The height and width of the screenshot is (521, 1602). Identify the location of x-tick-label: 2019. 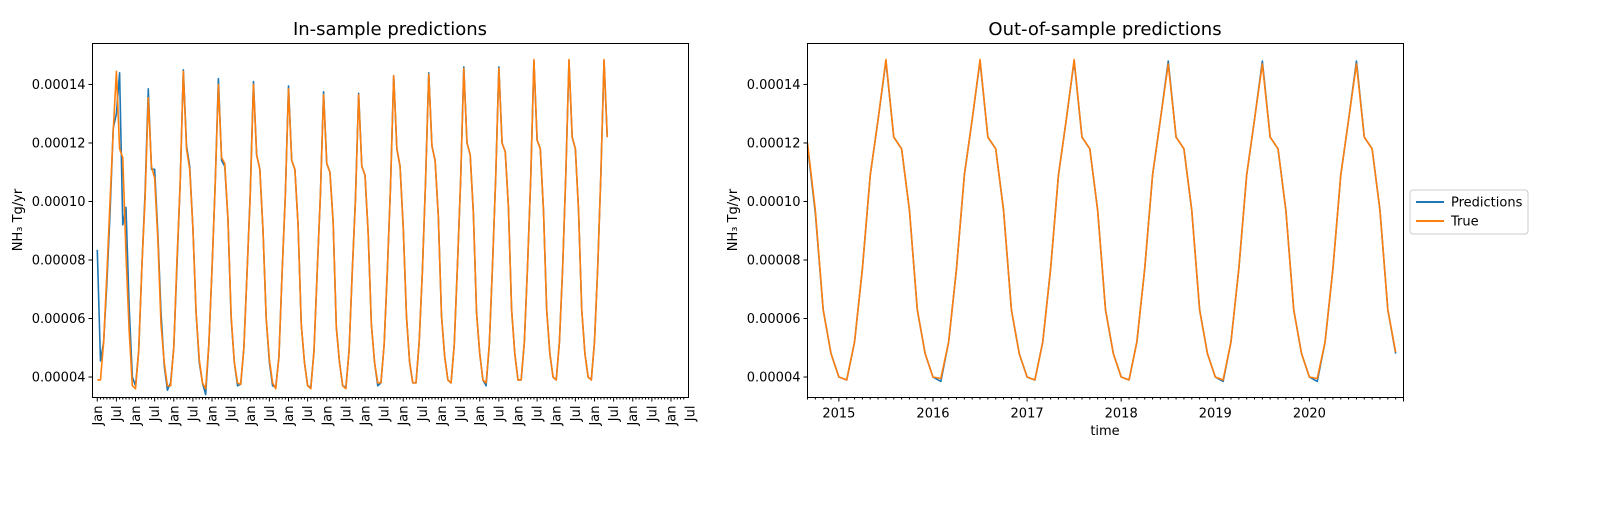
(1215, 414).